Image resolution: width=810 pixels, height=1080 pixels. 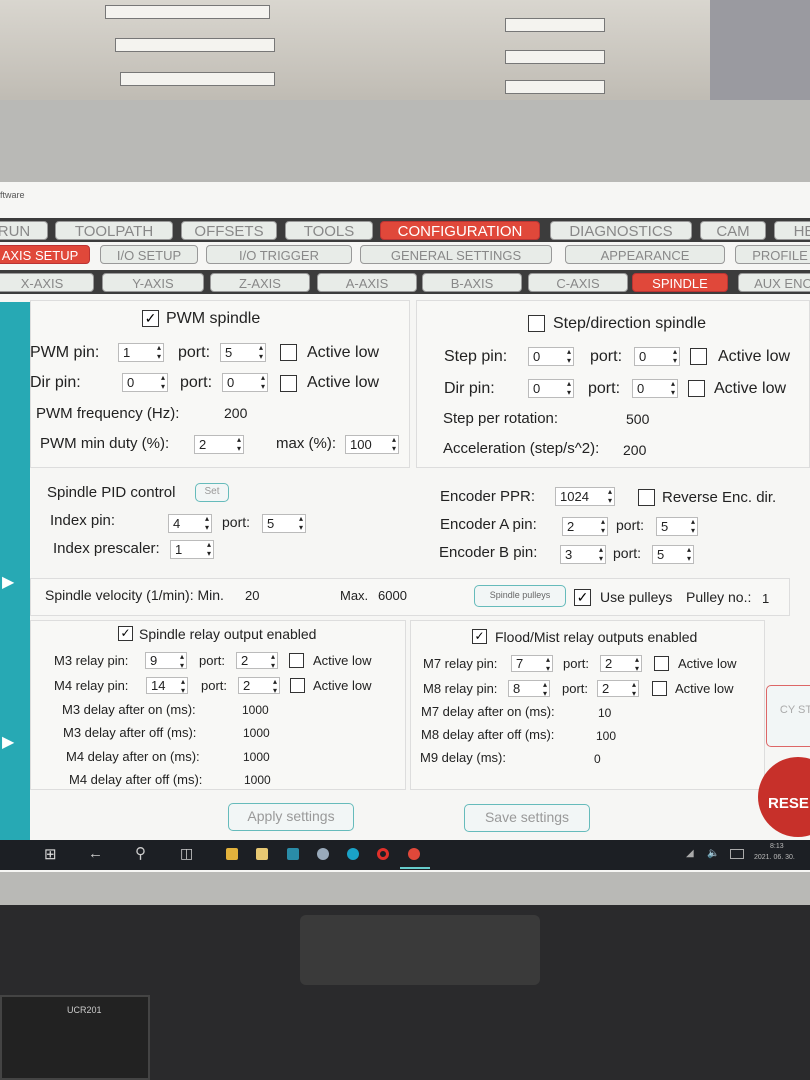 I want to click on m3-active-low-checkbox, so click(x=296, y=660).